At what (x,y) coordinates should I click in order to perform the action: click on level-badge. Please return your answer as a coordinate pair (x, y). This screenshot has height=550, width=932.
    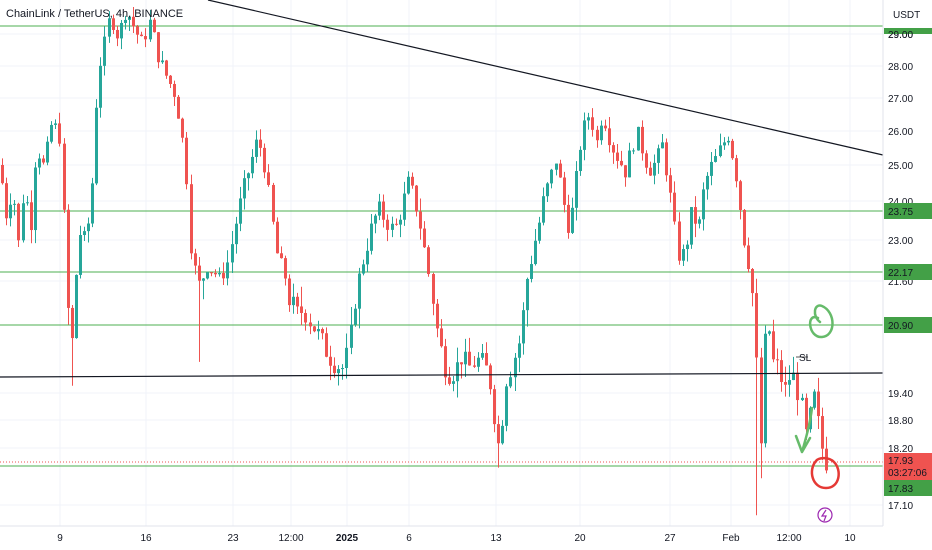
    Looking at the image, I should click on (908, 325).